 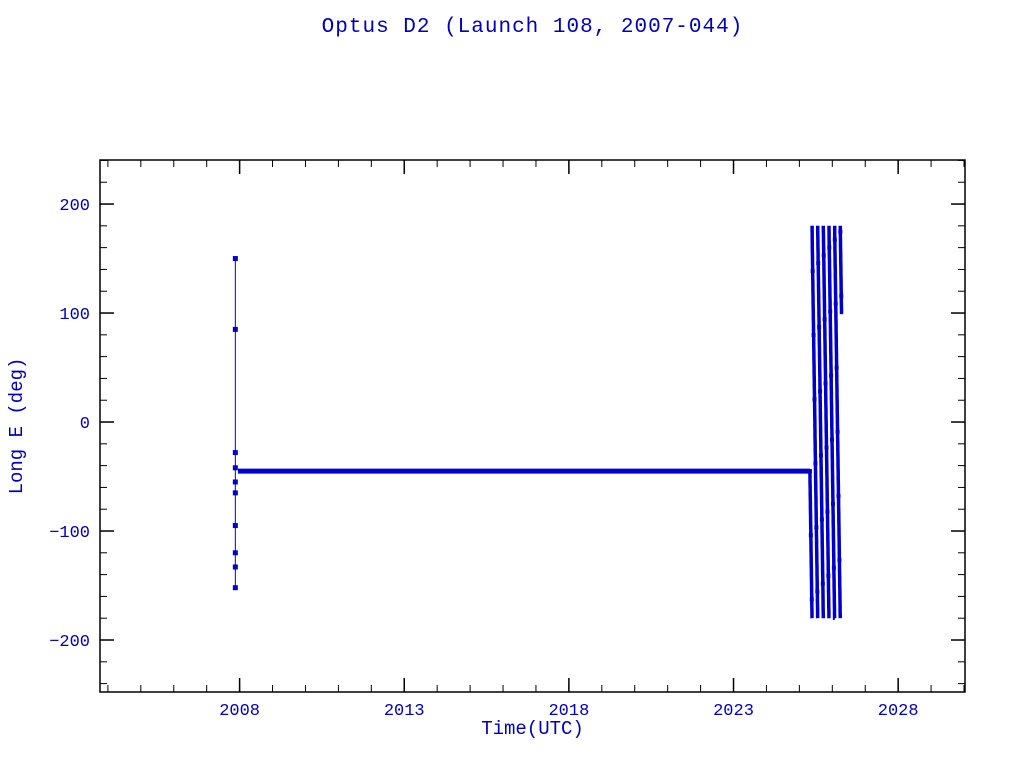 What do you see at coordinates (74, 315) in the screenshot?
I see `y-tick-label: 100` at bounding box center [74, 315].